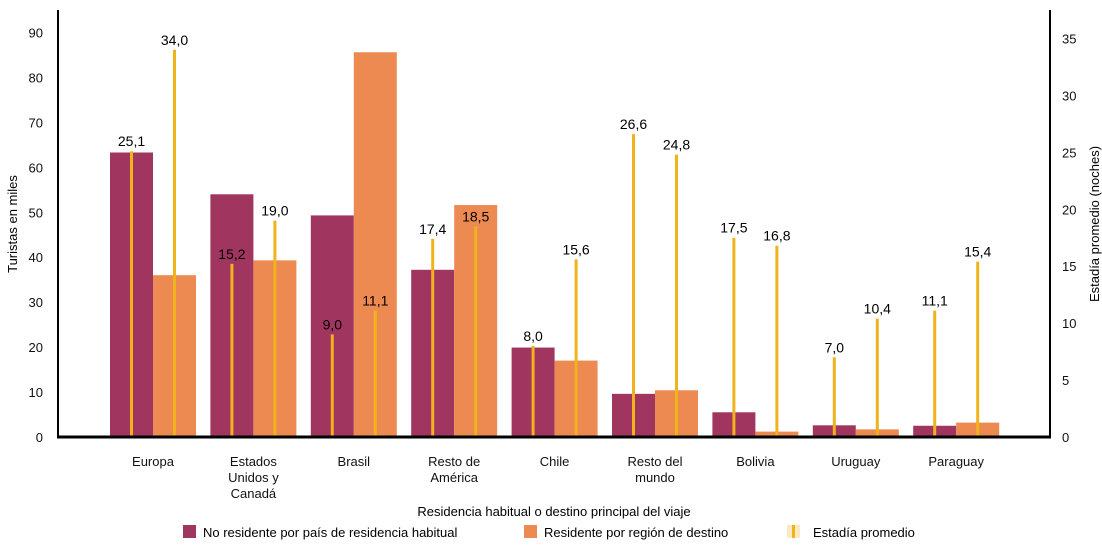 This screenshot has height=548, width=1102. I want to click on x-tick-label: Resto del, so click(655, 461).